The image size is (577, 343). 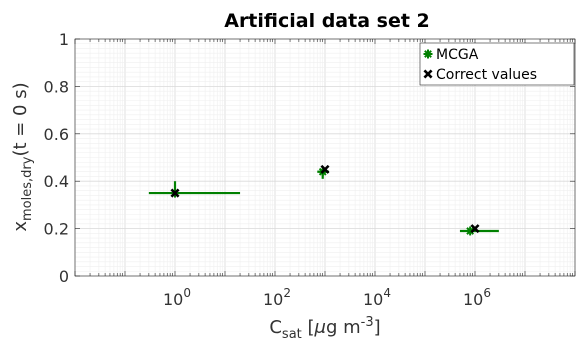 What do you see at coordinates (486, 75) in the screenshot?
I see `legend-correct-label: Correct values` at bounding box center [486, 75].